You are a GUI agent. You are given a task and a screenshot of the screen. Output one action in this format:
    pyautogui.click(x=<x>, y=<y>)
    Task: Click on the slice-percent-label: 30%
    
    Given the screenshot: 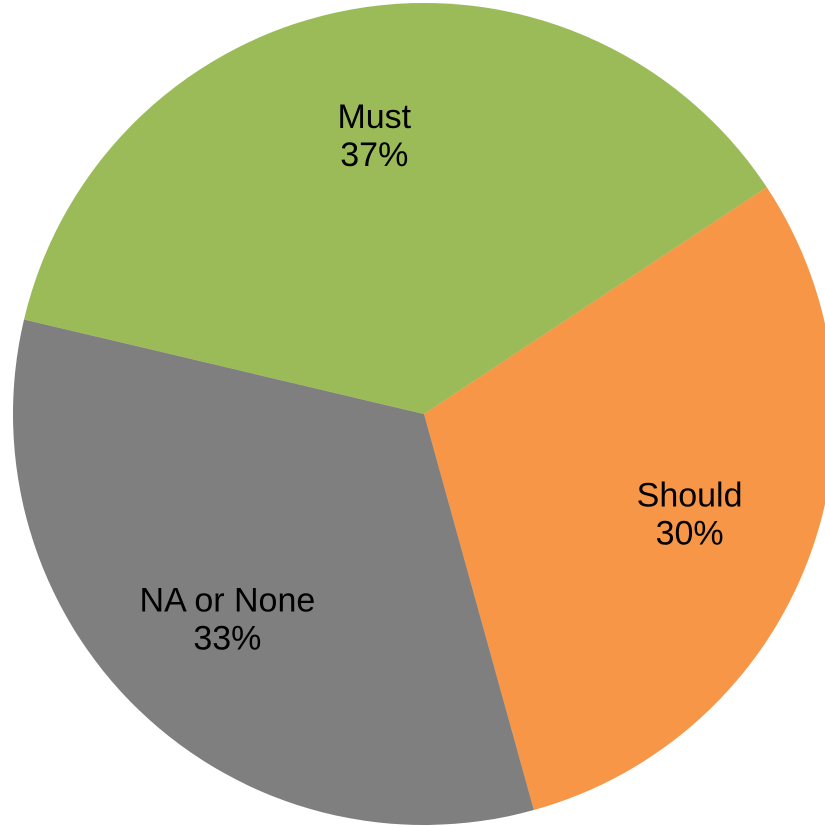 What is the action you would take?
    pyautogui.click(x=690, y=533)
    